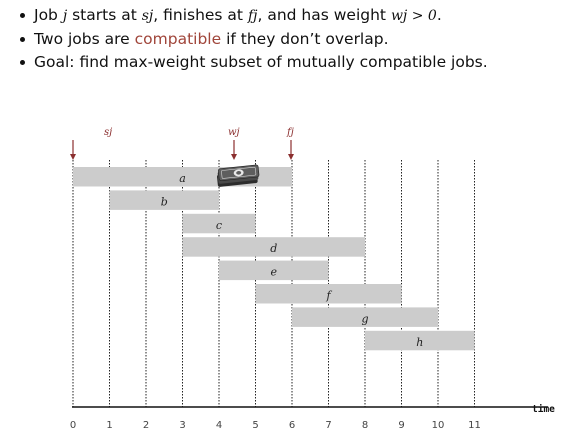 The width and height of the screenshot is (570, 436). I want to click on tick-label-1: 1, so click(109, 425).